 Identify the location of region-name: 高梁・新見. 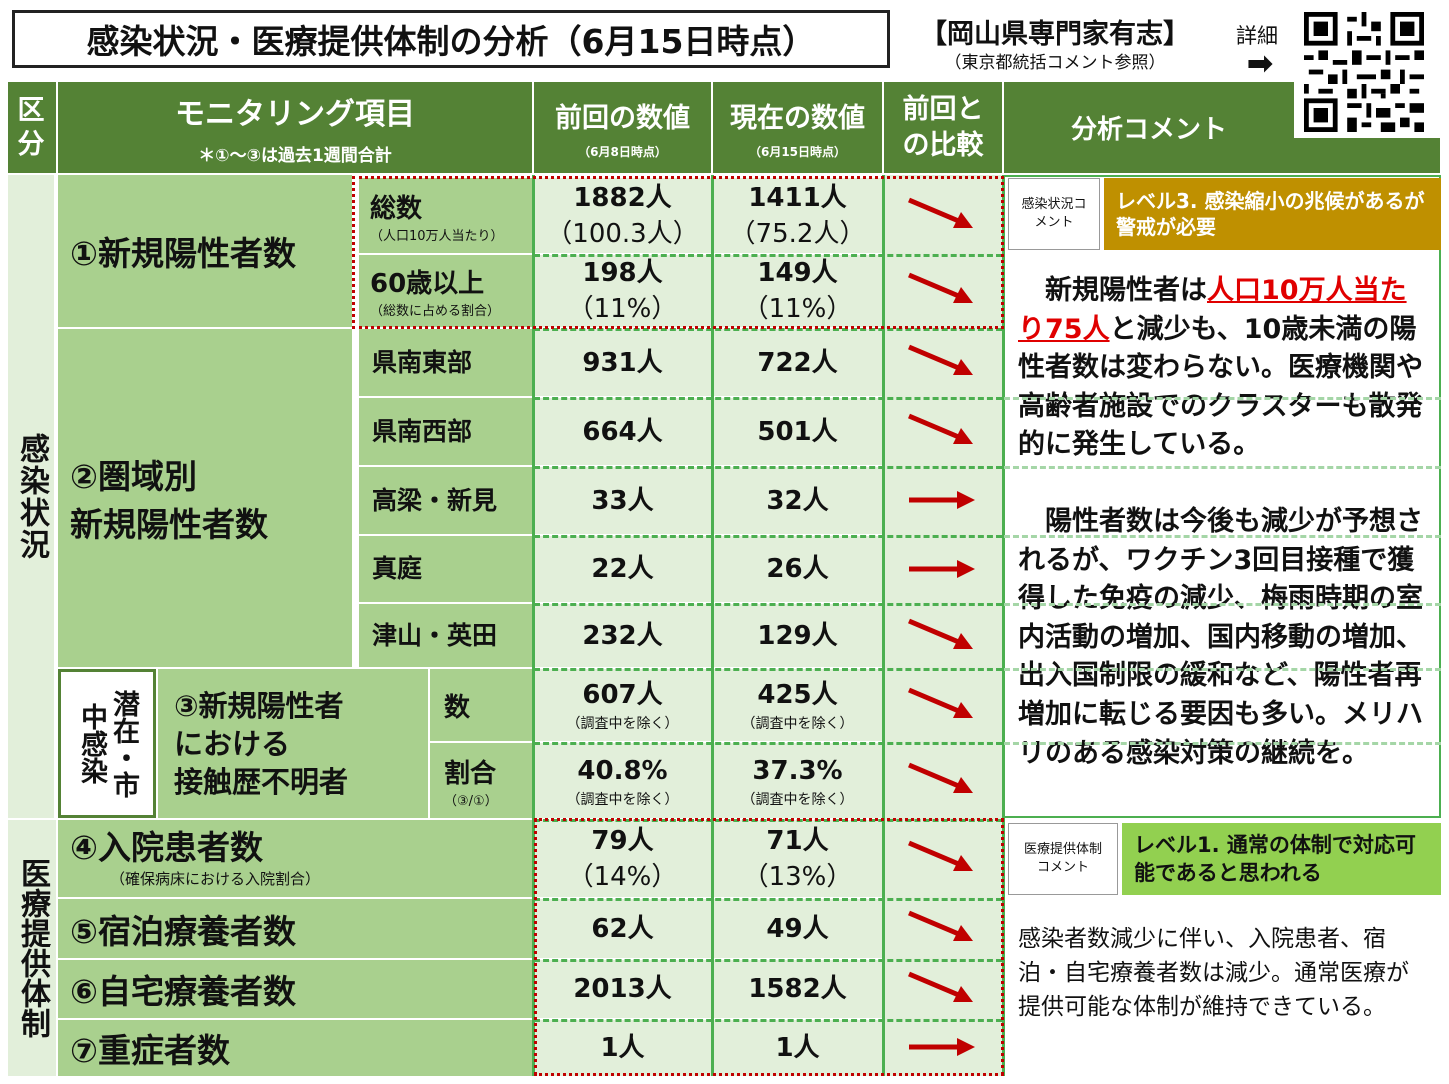
(445, 500).